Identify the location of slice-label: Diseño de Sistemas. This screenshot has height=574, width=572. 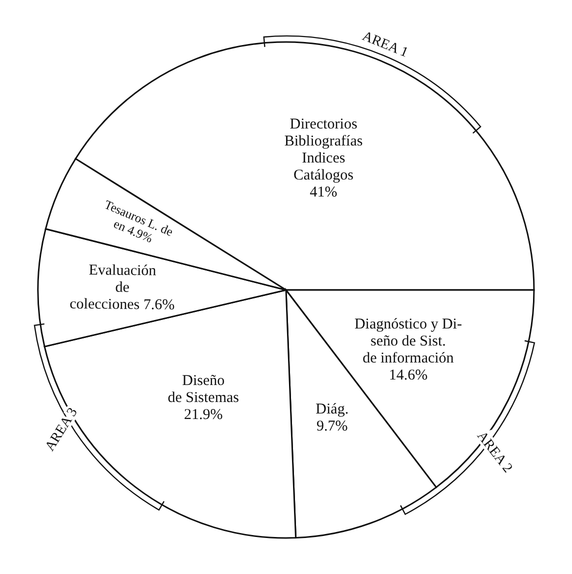
(204, 389).